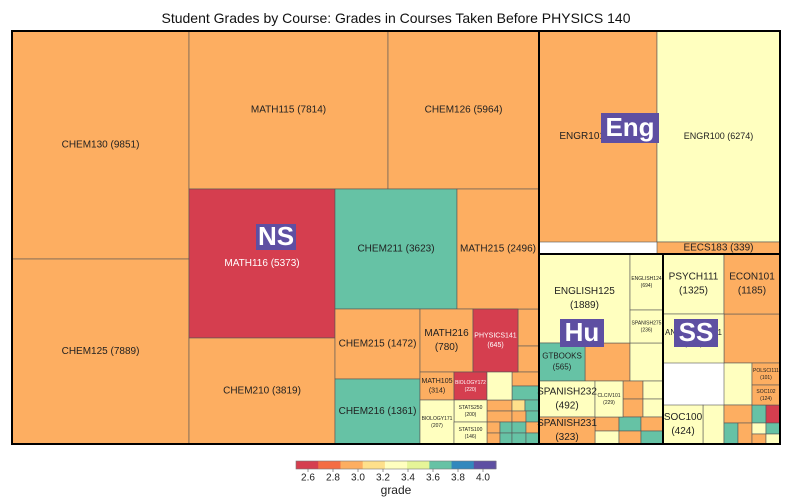 The height and width of the screenshot is (504, 792). Describe the element at coordinates (308, 478) in the screenshot. I see `legend-tick-label: 2.6` at that location.